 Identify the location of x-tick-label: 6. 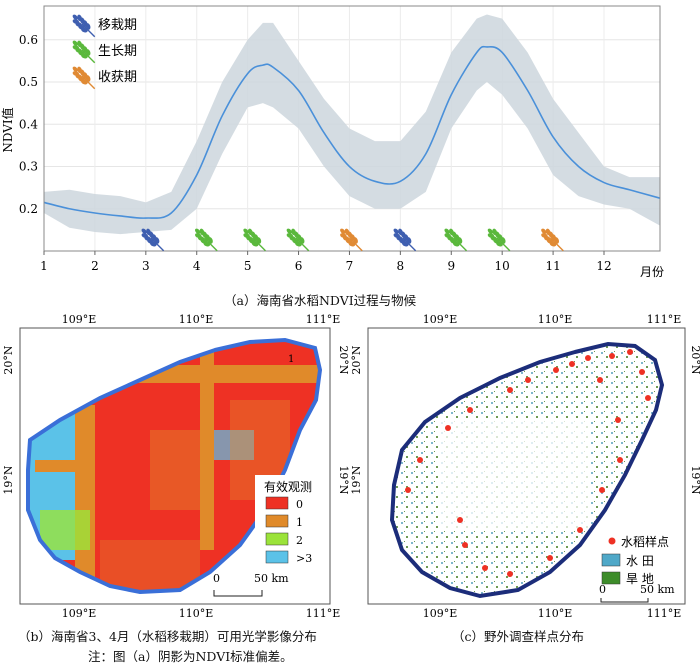
(299, 266).